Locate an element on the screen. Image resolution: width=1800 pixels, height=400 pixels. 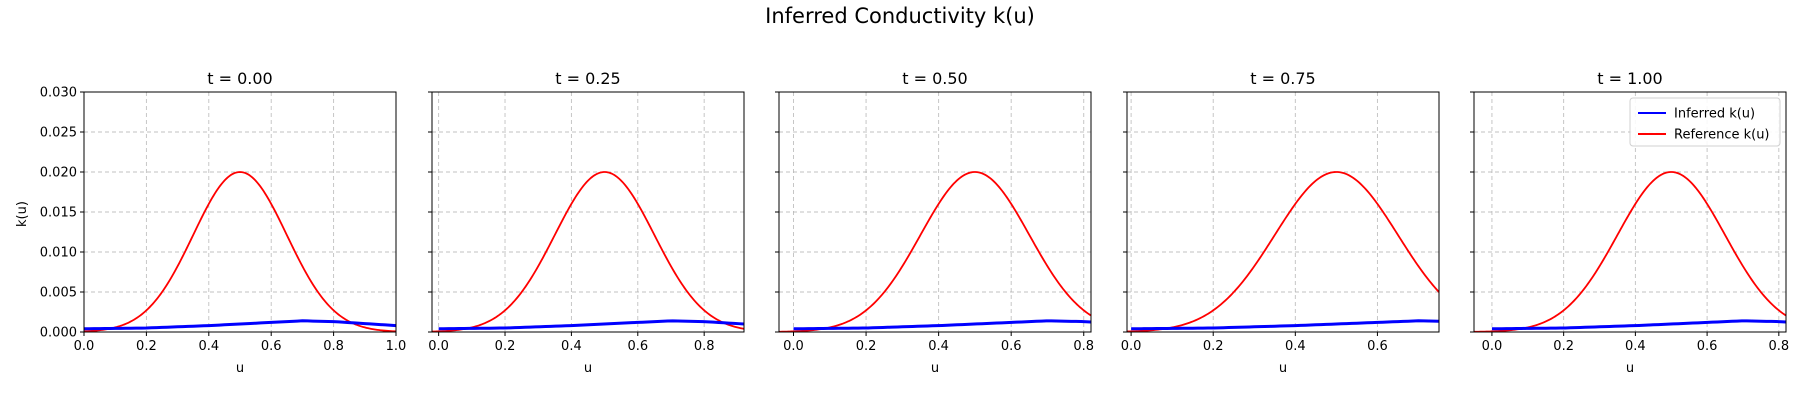
panel-1: 0.0 0.2 0.4 0.6 0.8 t = 0.25 u is located at coordinates (586, 222).